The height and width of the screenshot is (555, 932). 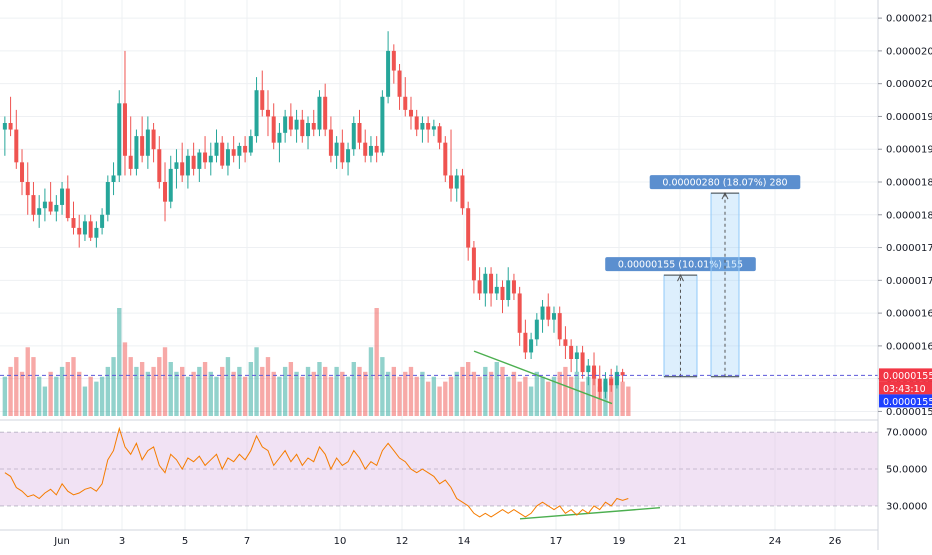 I want to click on time-tick-label: 10, so click(x=340, y=541).